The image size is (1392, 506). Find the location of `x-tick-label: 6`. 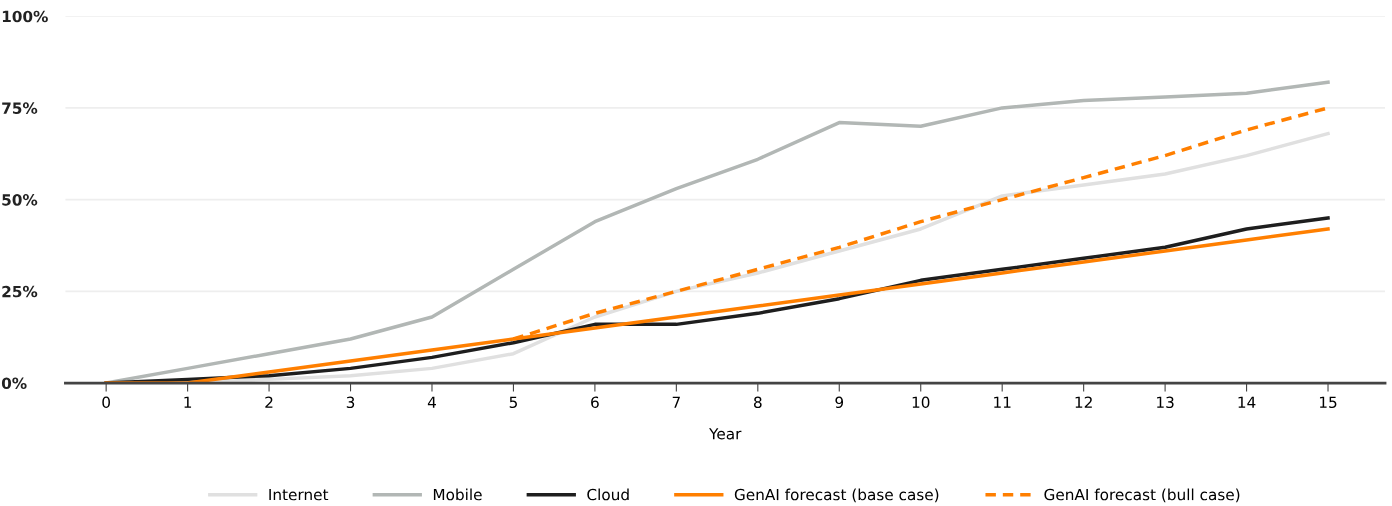

x-tick-label: 6 is located at coordinates (595, 402).